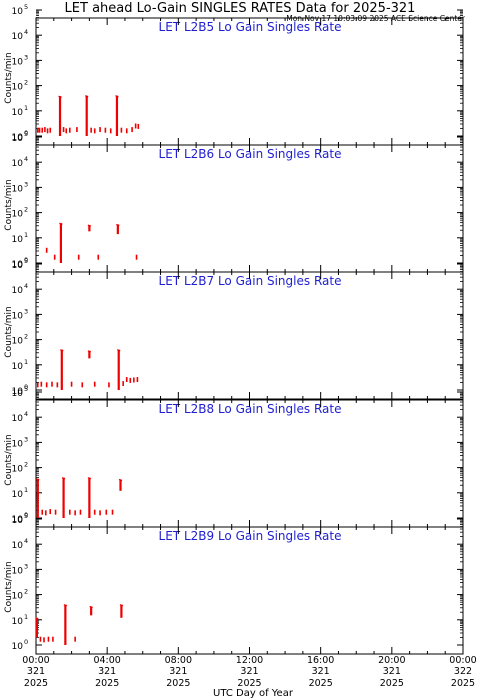  What do you see at coordinates (250, 27) in the screenshot?
I see `panel-title: LET L2B5 Lo Gain Singles Rate` at bounding box center [250, 27].